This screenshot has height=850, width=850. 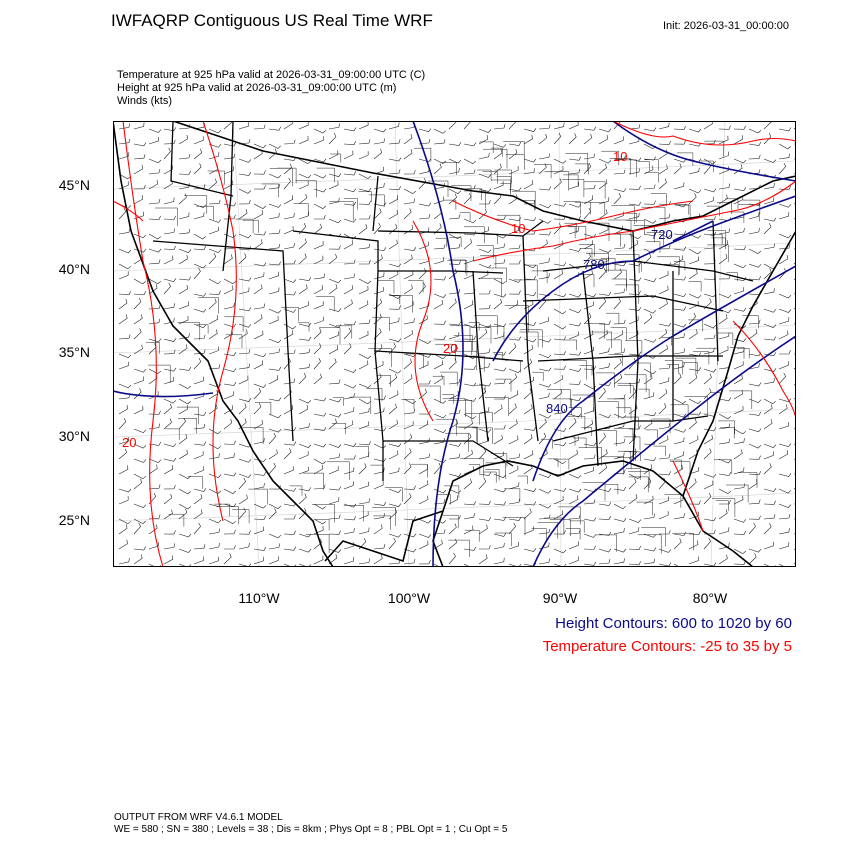 What do you see at coordinates (594, 264) in the screenshot?
I see `height-label: 780` at bounding box center [594, 264].